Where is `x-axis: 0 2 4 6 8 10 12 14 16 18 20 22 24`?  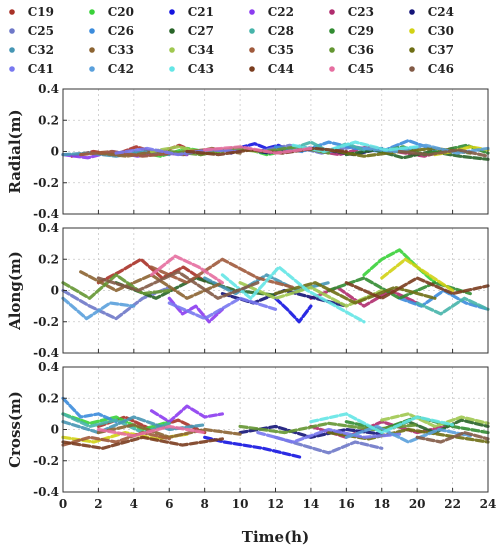 x-axis: 0 2 4 6 8 10 12 14 16 18 20 22 24 is located at coordinates (277, 499).